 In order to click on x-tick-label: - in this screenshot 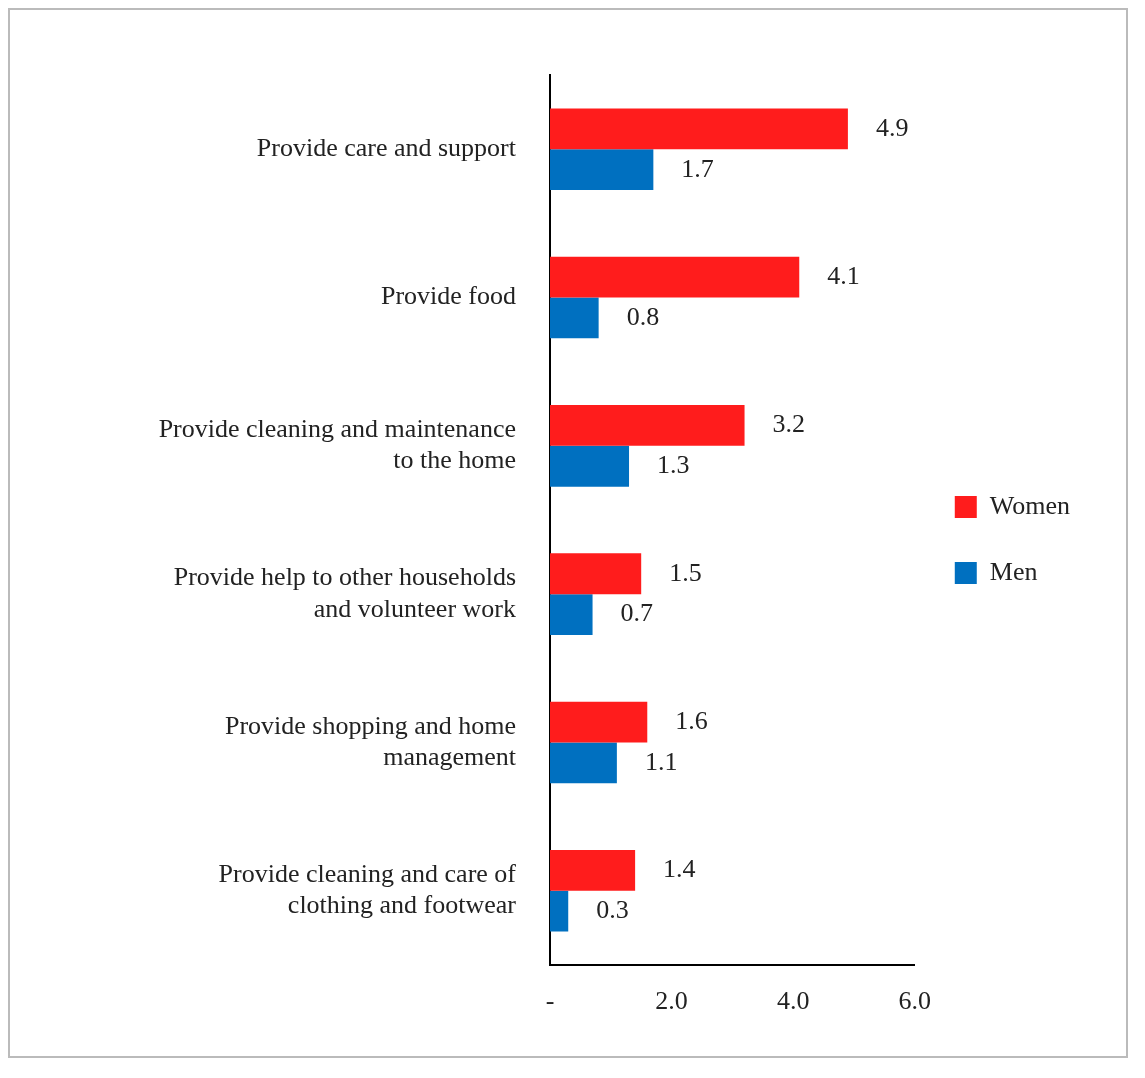, I will do `click(550, 1001)`.